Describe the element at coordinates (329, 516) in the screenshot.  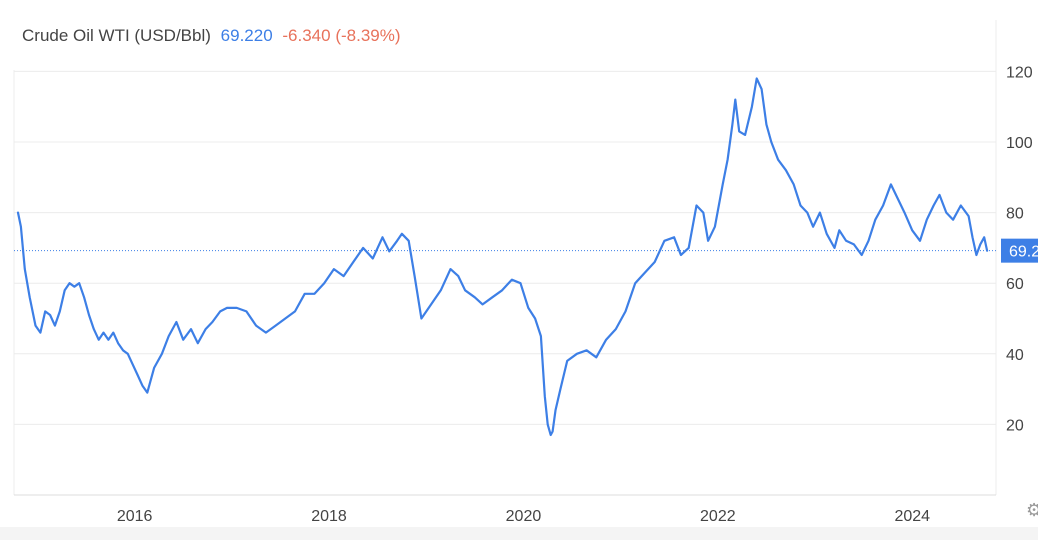
I see `x-tick-label: 2018` at that location.